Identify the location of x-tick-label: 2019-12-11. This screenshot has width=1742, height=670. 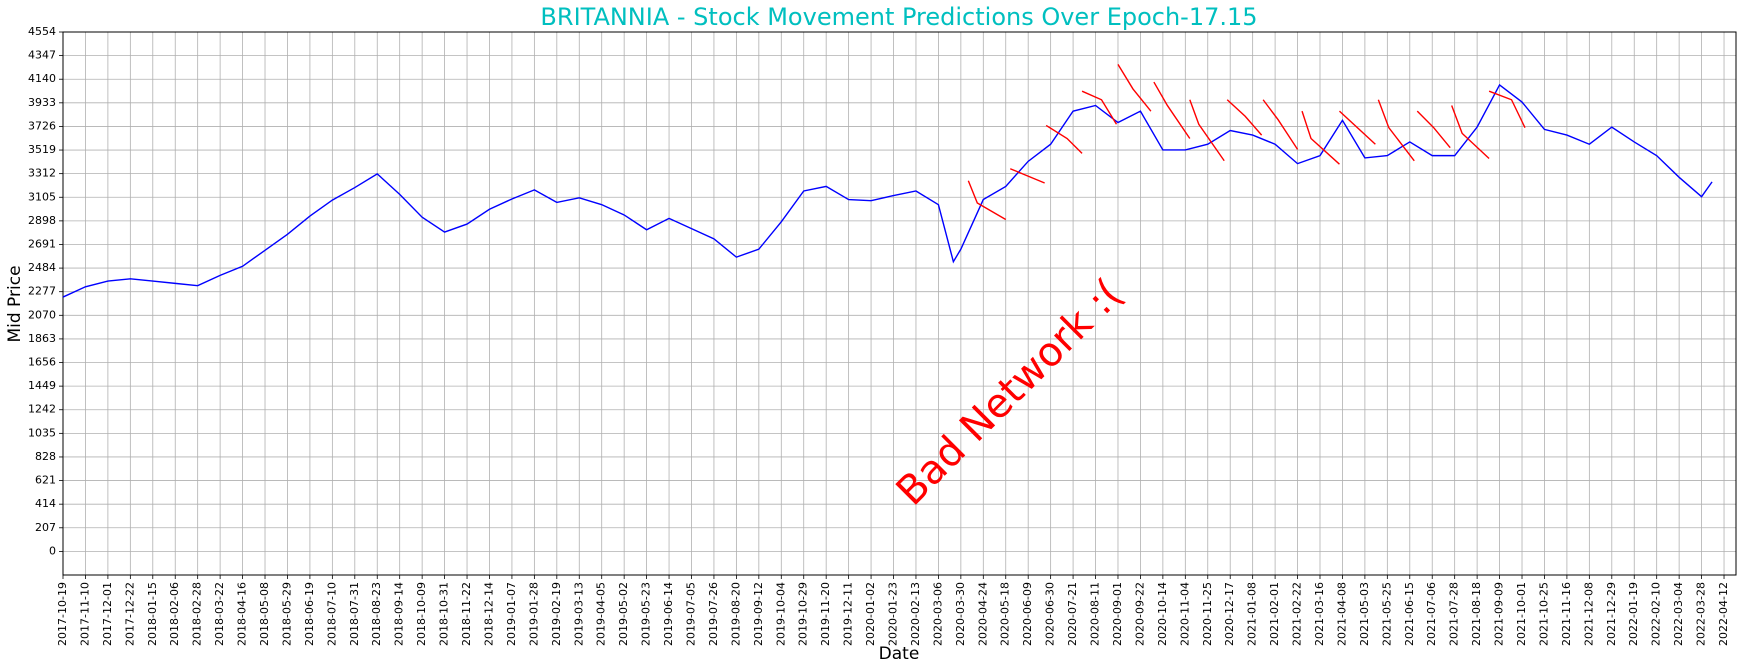
(848, 614).